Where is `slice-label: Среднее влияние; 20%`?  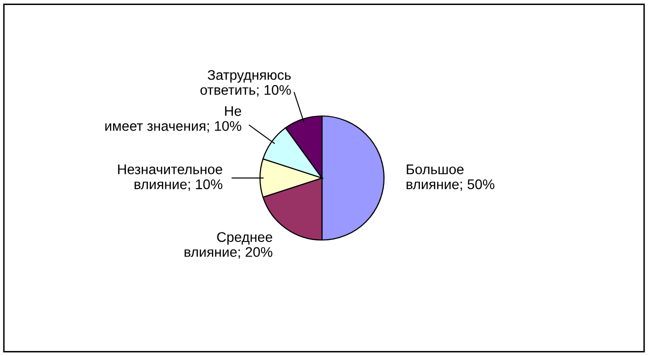
slice-label: Среднее влияние; 20% is located at coordinates (228, 245).